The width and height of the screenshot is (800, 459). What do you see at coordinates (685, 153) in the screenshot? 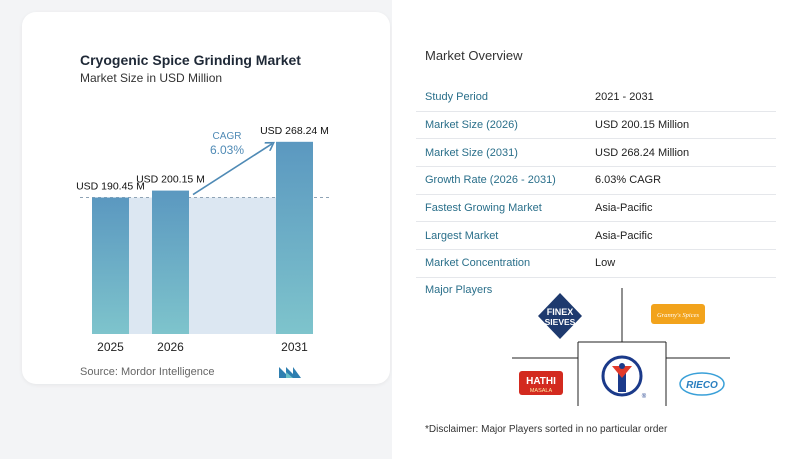
I see `row-value: USD 268.24 Million` at bounding box center [685, 153].